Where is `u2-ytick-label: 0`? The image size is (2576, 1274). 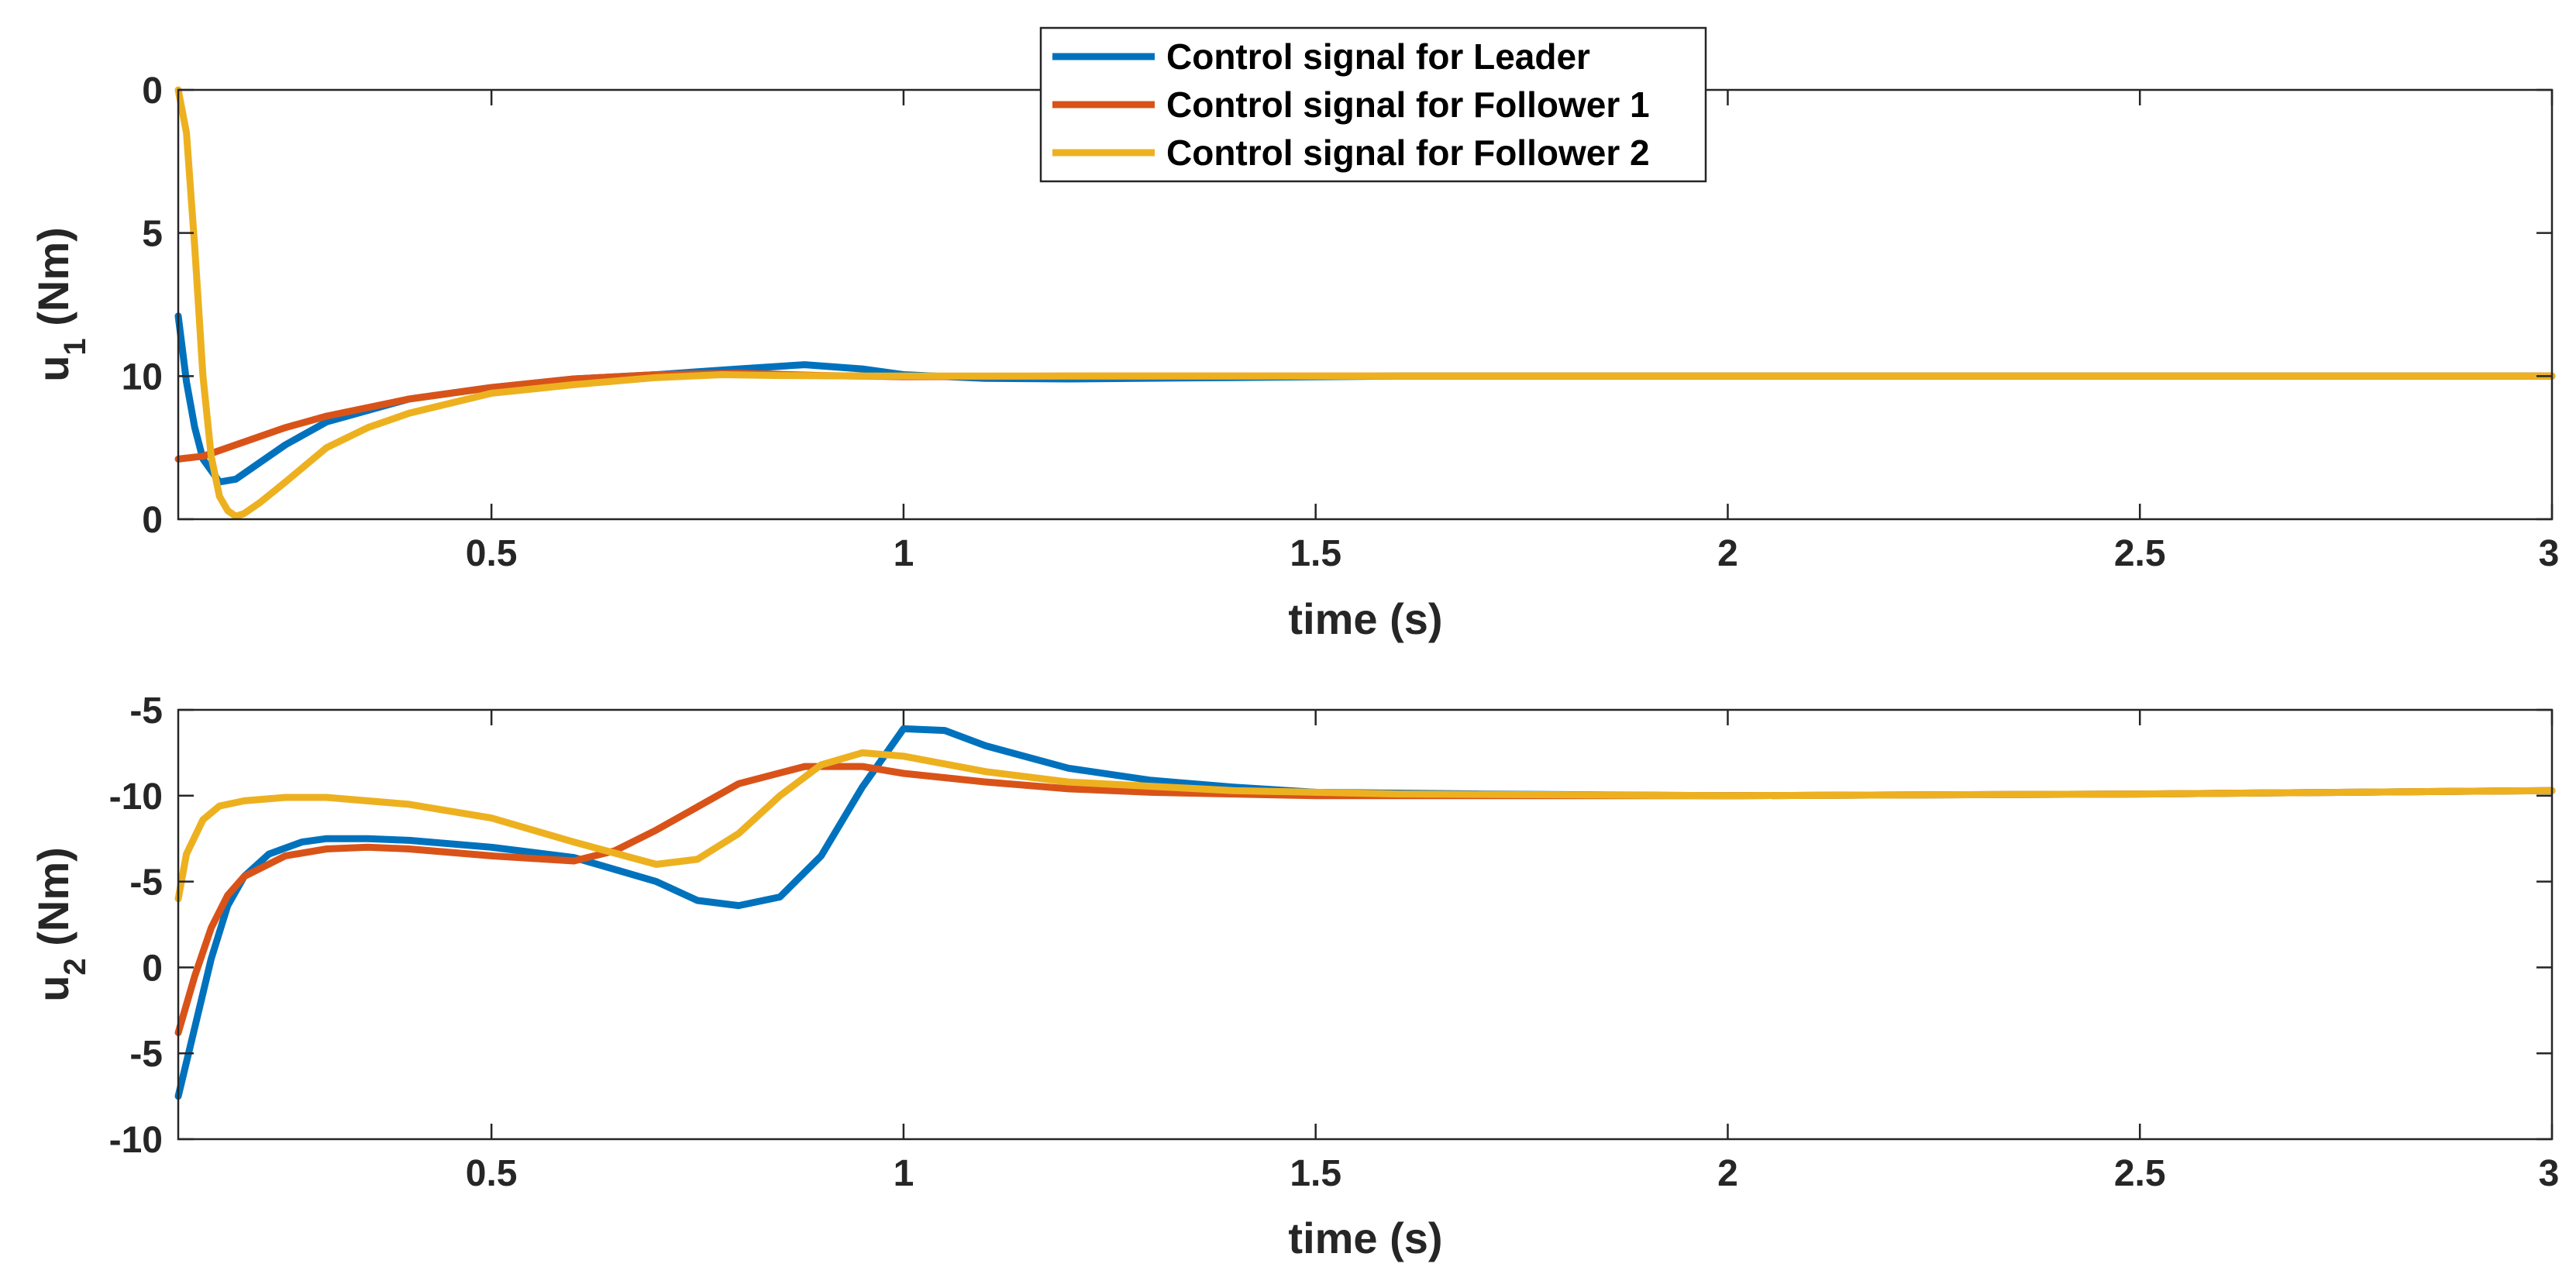
u2-ytick-label: 0 is located at coordinates (152, 968).